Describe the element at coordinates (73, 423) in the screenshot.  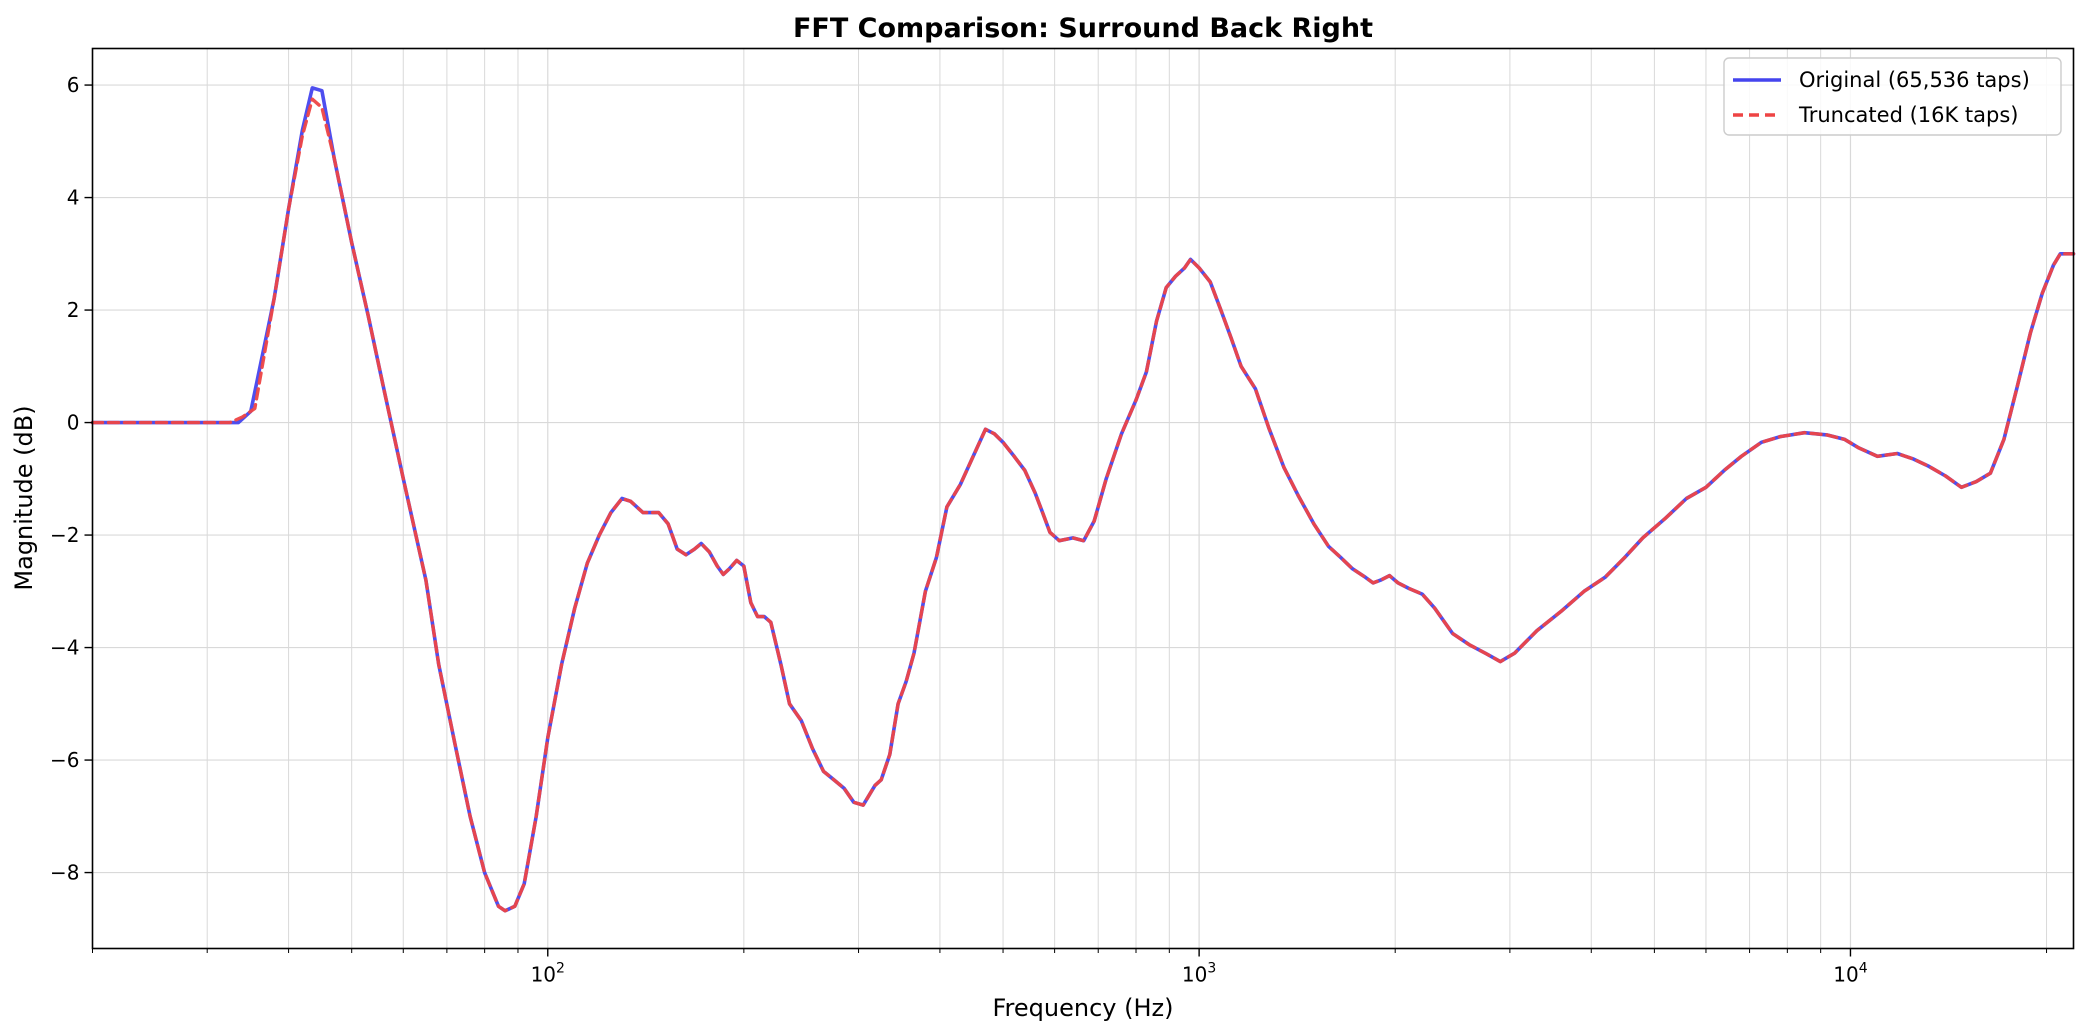
I see `y-tick-label: 0` at that location.